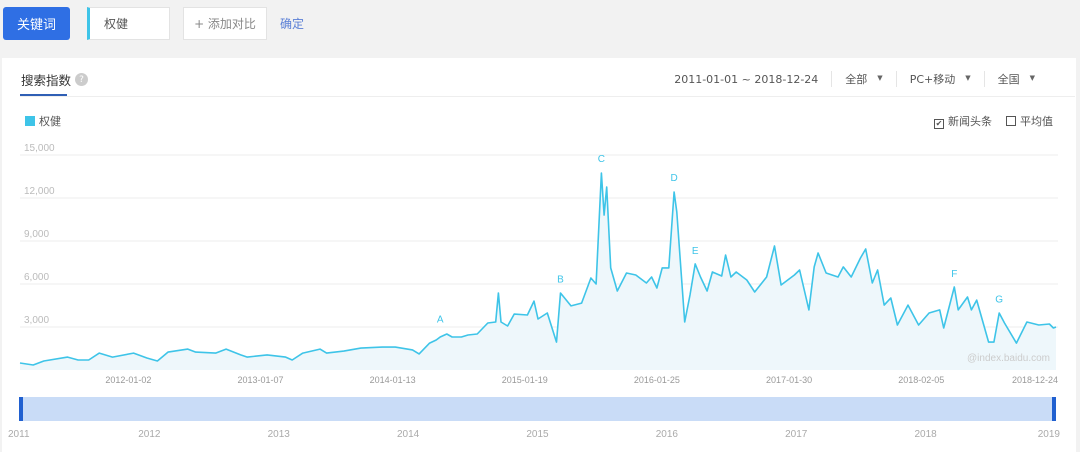  Describe the element at coordinates (36, 277) in the screenshot. I see `y-tick-label: 6,000` at that location.